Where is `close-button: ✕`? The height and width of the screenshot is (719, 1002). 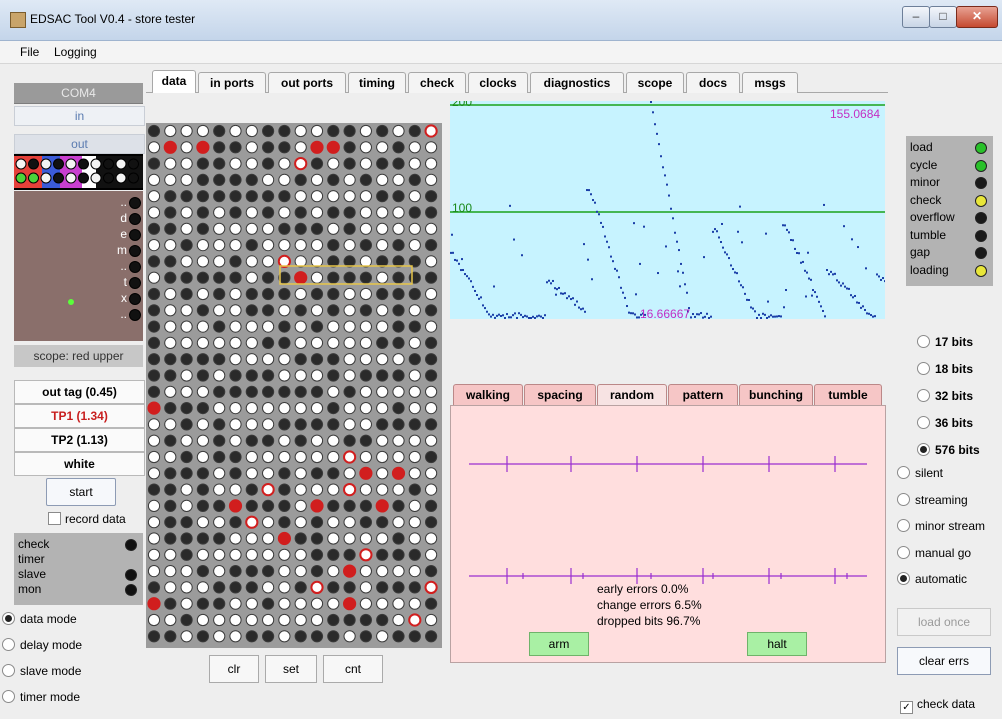 close-button: ✕ is located at coordinates (977, 17).